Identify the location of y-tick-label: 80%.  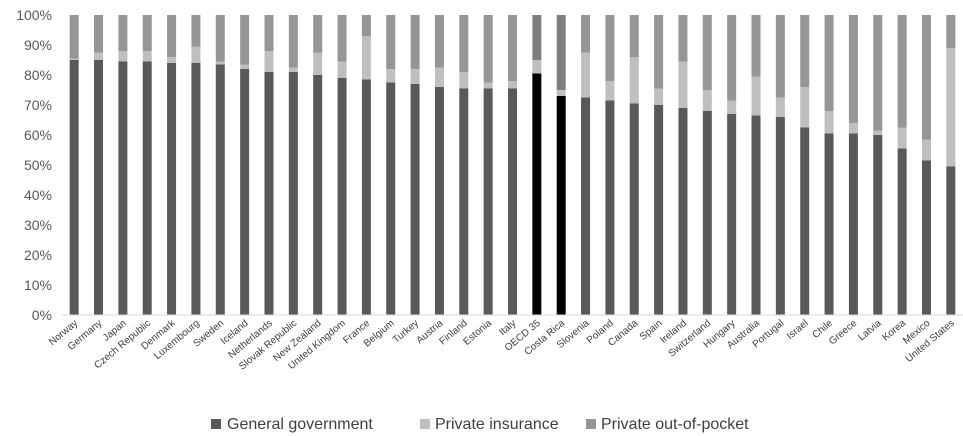
(38, 75).